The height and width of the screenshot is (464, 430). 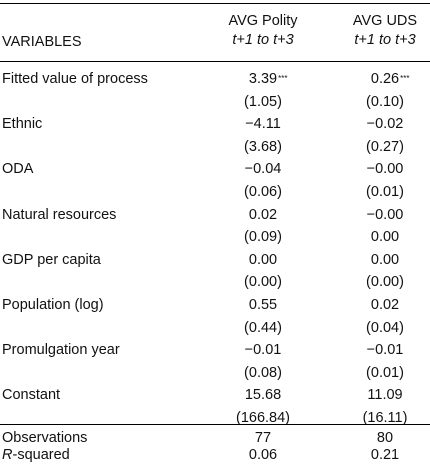 What do you see at coordinates (7, 454) in the screenshot?
I see `row-label-italic: R` at bounding box center [7, 454].